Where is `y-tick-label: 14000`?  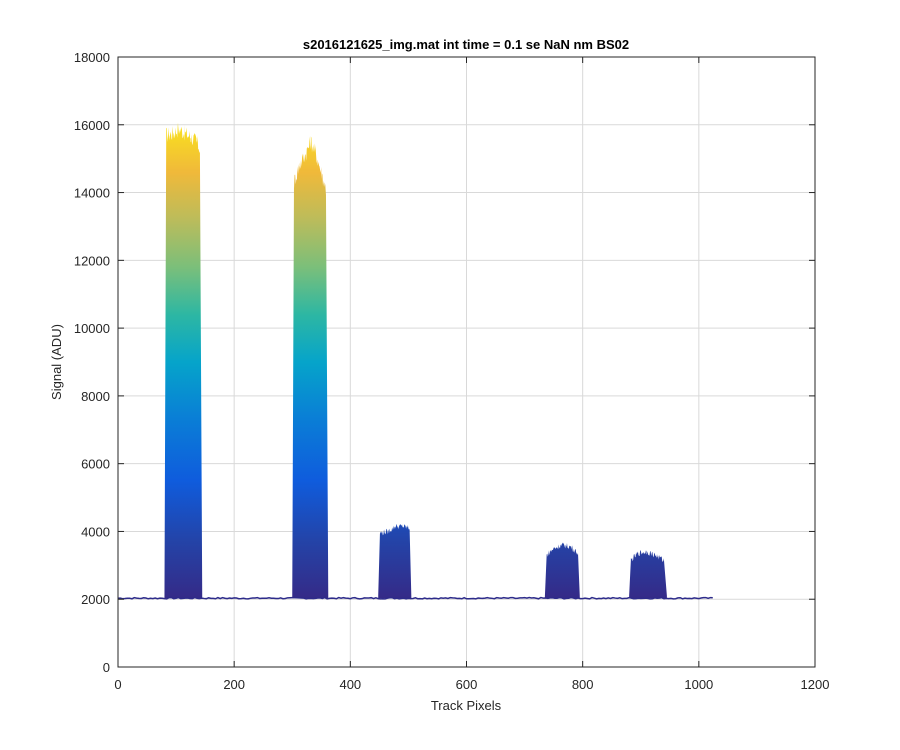 y-tick-label: 14000 is located at coordinates (92, 193).